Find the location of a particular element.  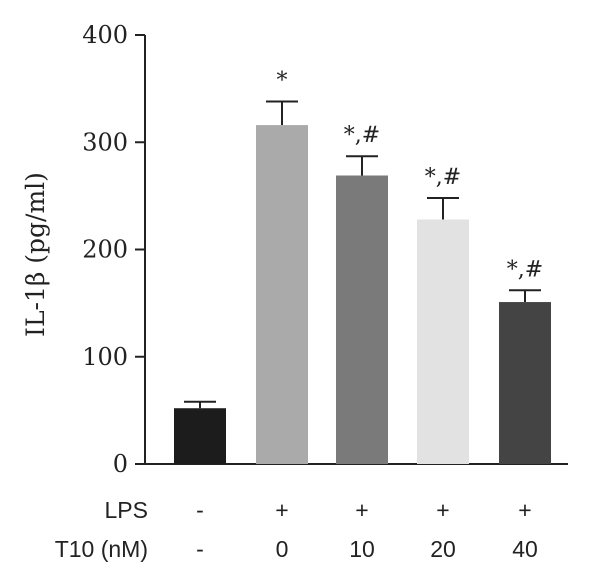

significance-label: * is located at coordinates (282, 80).